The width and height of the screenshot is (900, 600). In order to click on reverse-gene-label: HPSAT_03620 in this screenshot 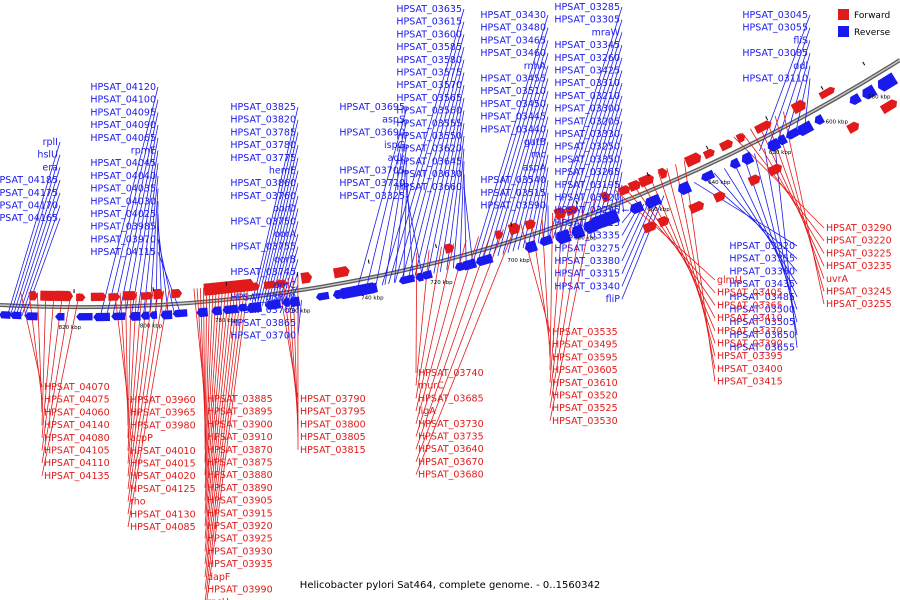, I will do `click(429, 149)`.